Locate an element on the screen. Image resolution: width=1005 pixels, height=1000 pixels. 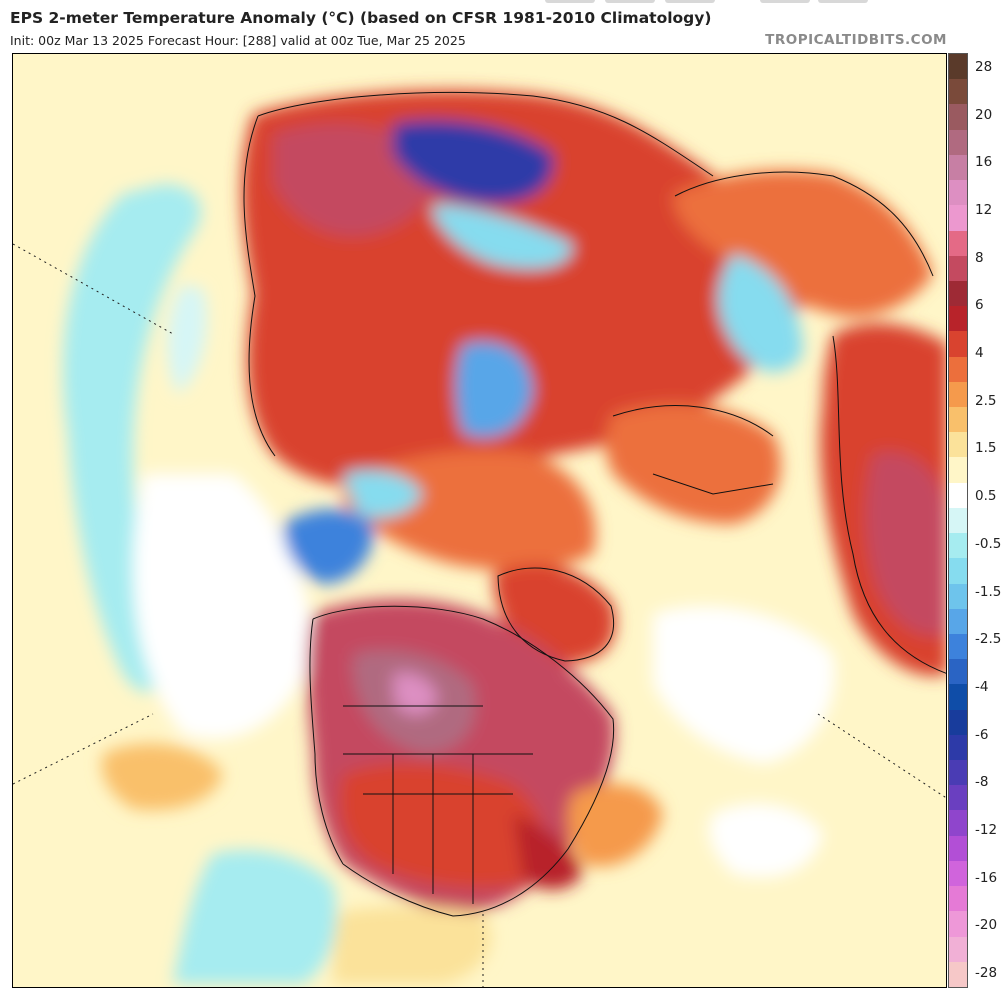
color-scale-label: 1.5 is located at coordinates (986, 448).